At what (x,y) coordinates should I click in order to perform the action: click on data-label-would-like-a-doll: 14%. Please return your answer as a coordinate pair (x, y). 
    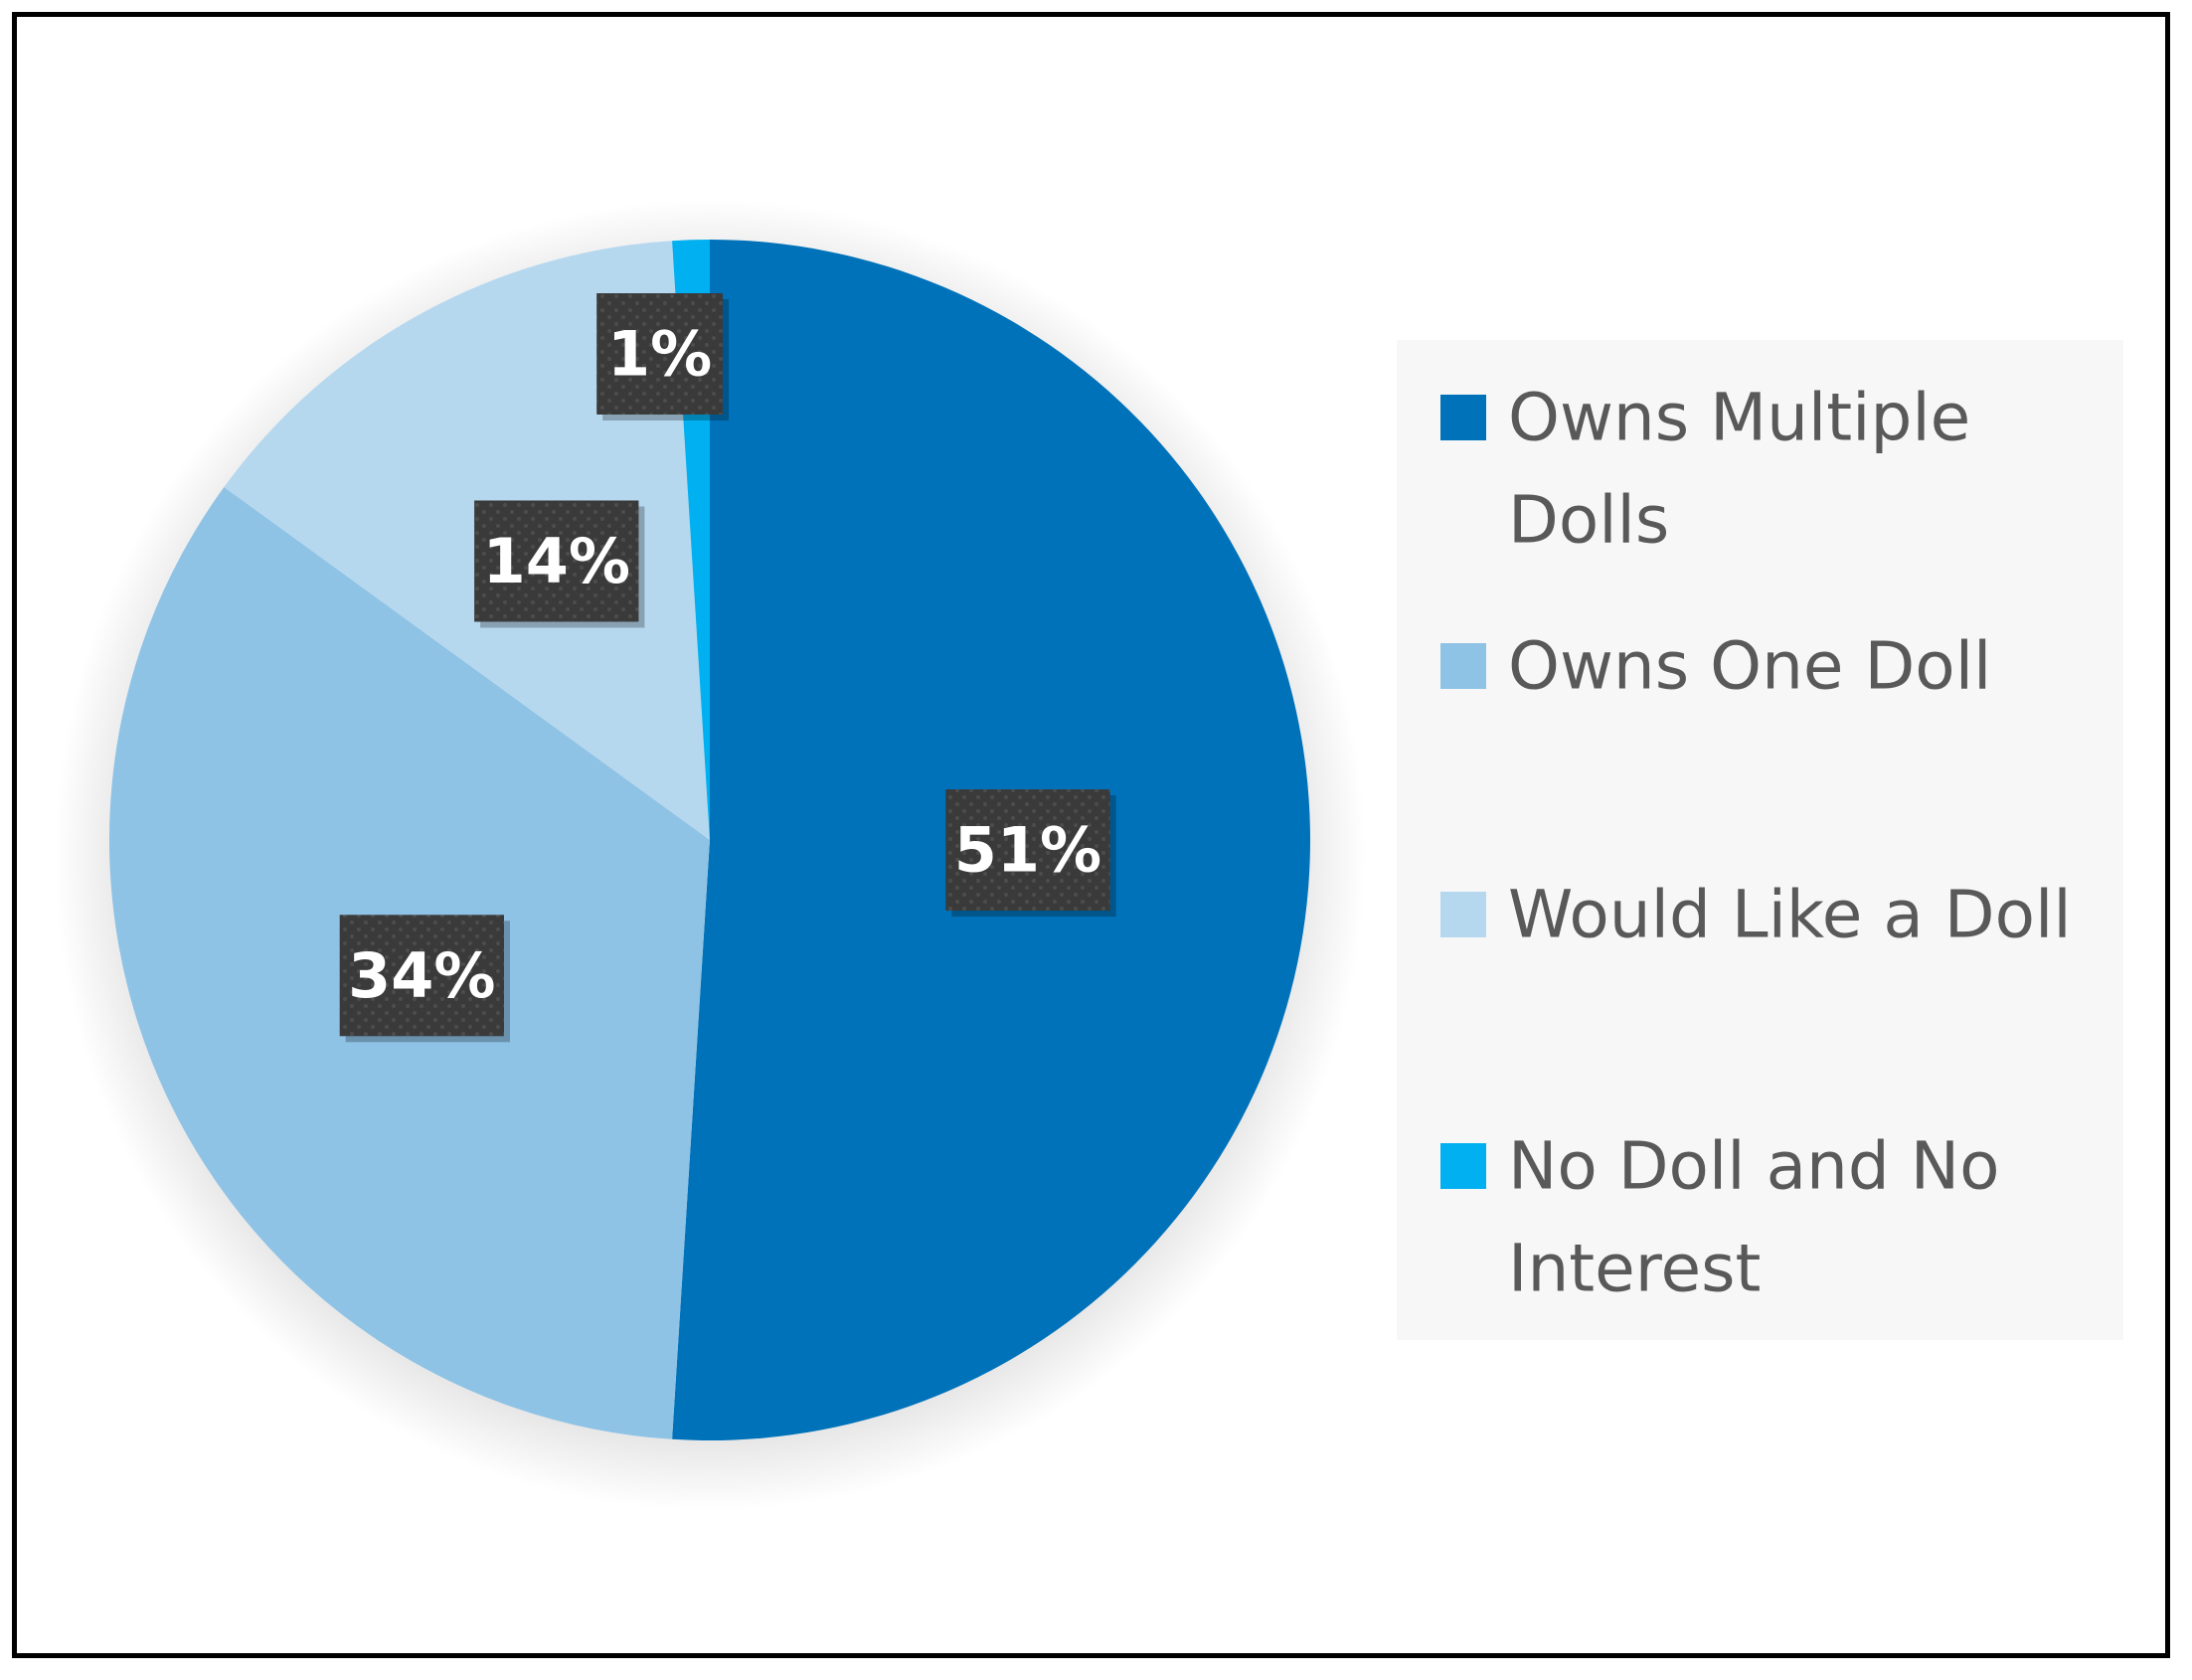
    Looking at the image, I should click on (559, 564).